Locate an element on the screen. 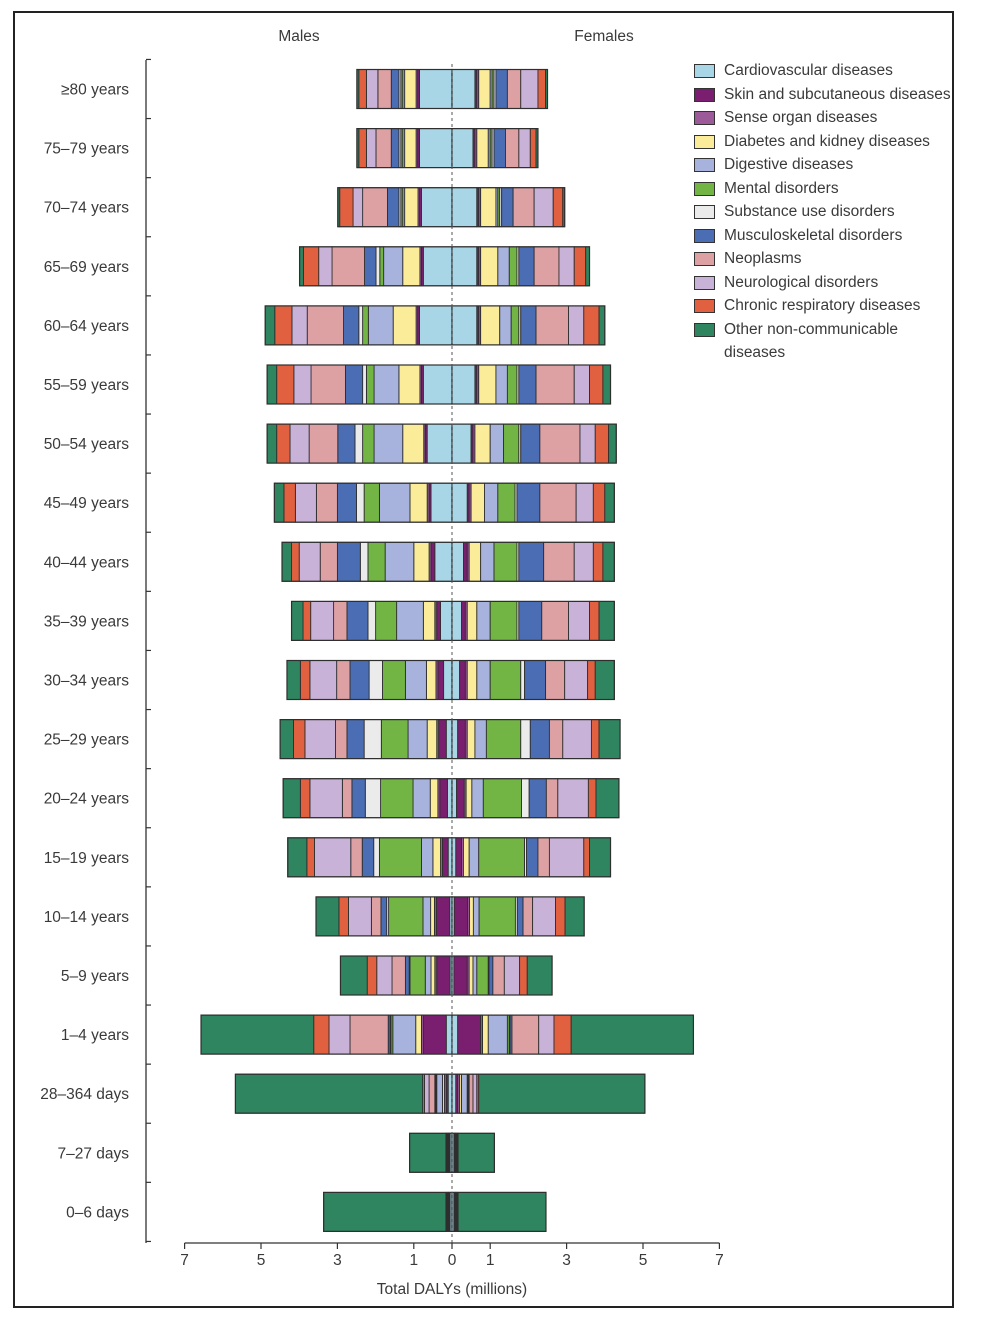 This screenshot has width=992, height=1331. x-tick-label: 0 is located at coordinates (452, 1260).